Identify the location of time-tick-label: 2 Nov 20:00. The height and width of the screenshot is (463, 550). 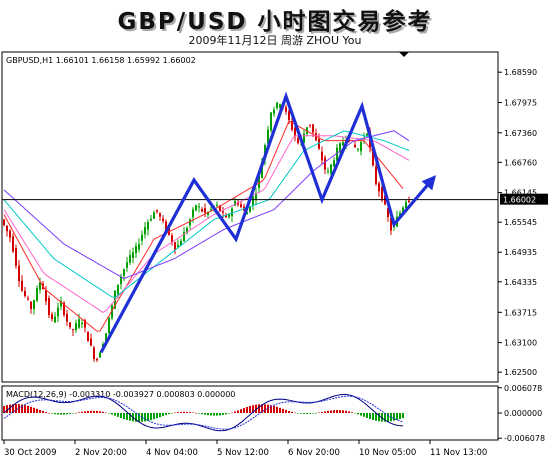
(101, 453).